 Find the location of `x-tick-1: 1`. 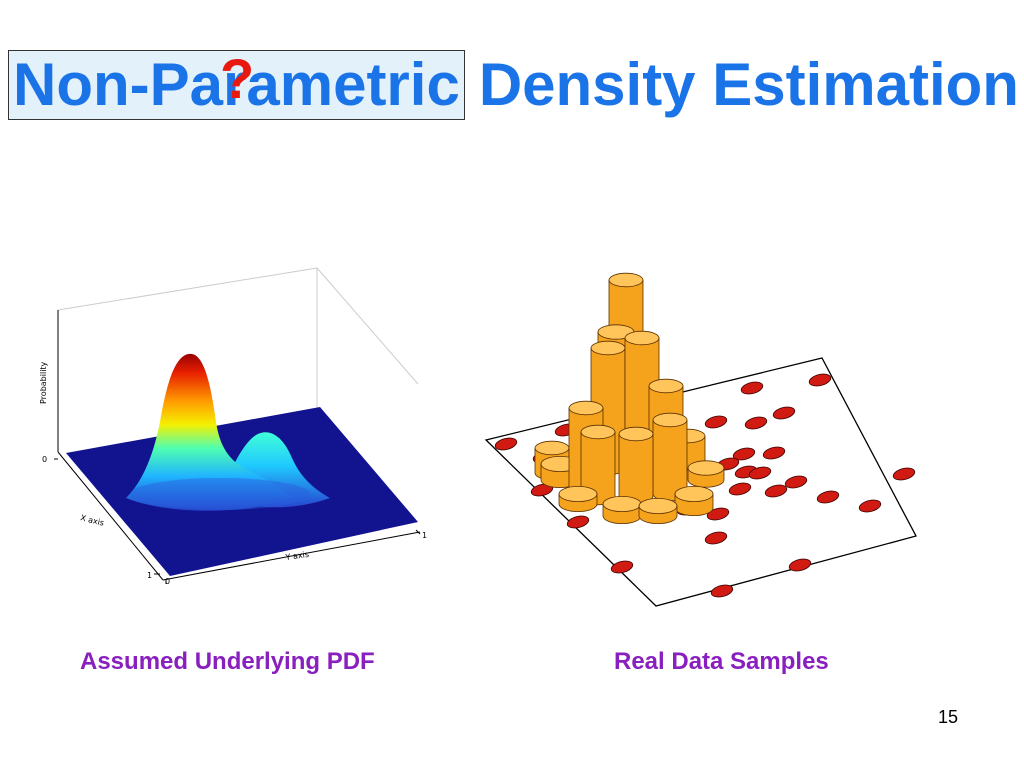

x-tick-1: 1 is located at coordinates (149, 575).